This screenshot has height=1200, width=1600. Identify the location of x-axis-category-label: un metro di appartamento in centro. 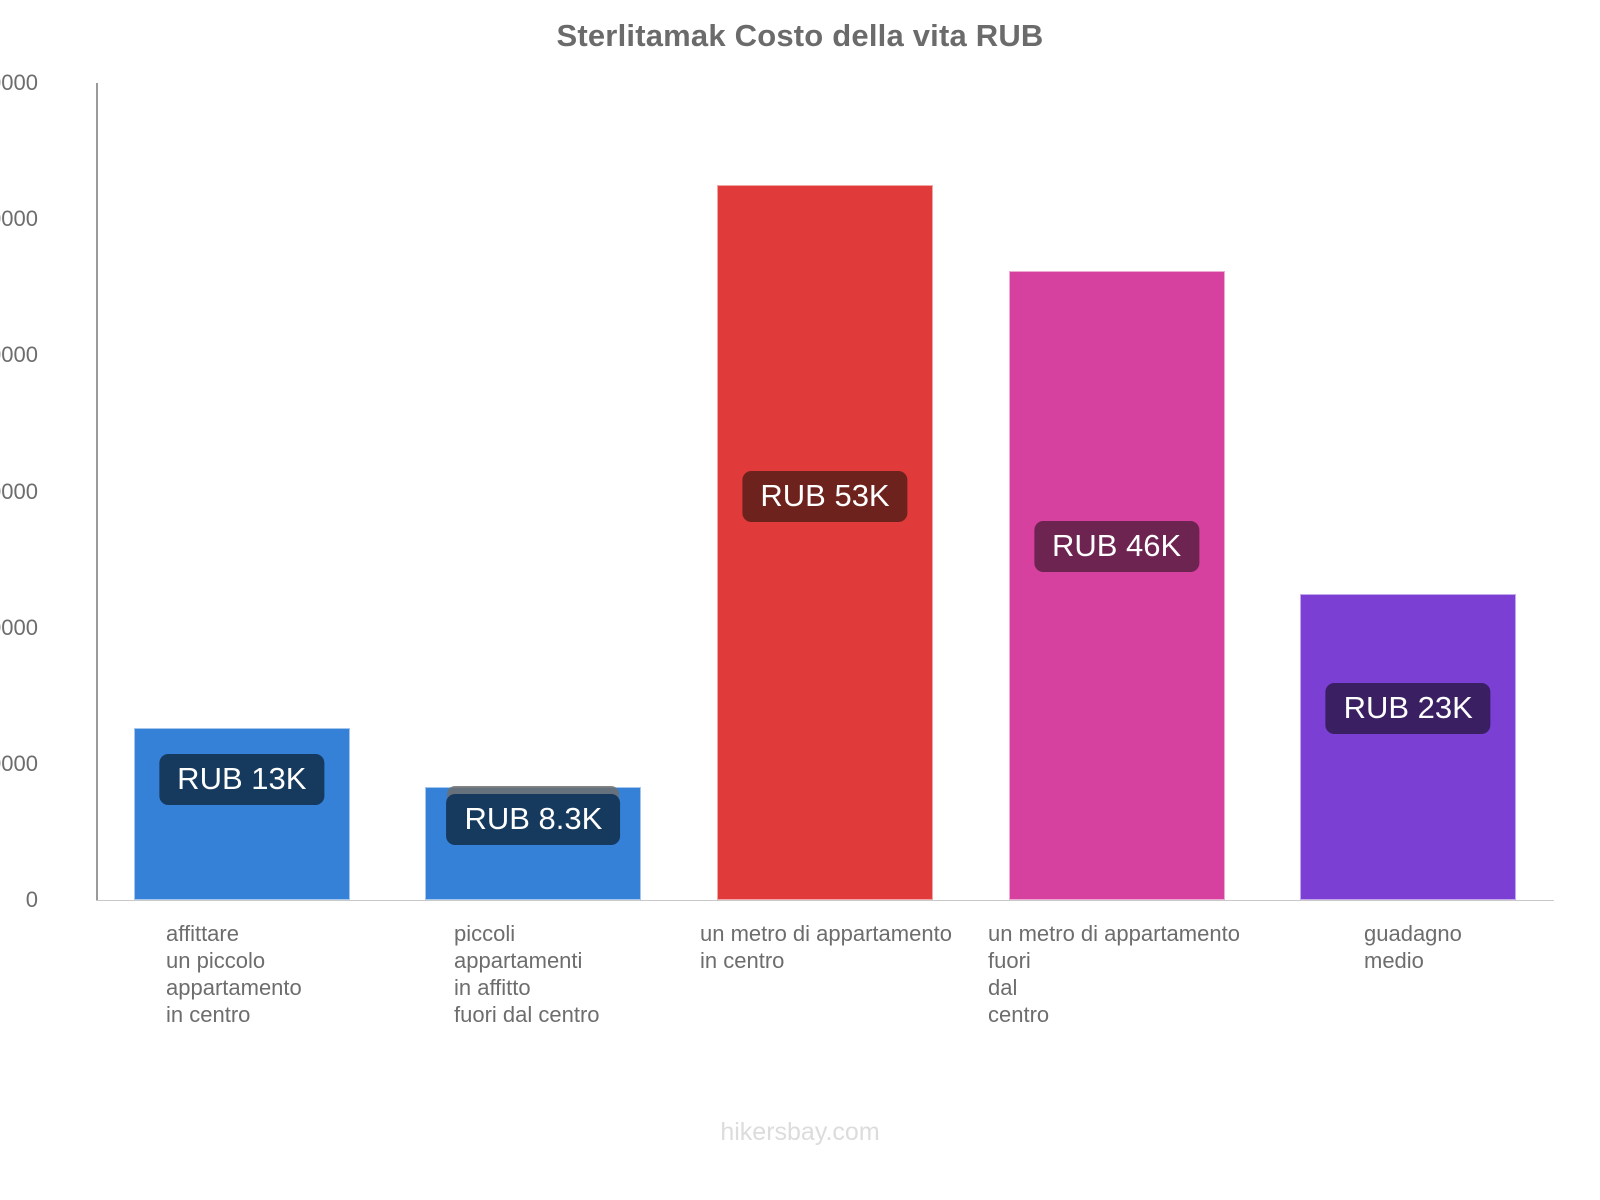
(826, 947).